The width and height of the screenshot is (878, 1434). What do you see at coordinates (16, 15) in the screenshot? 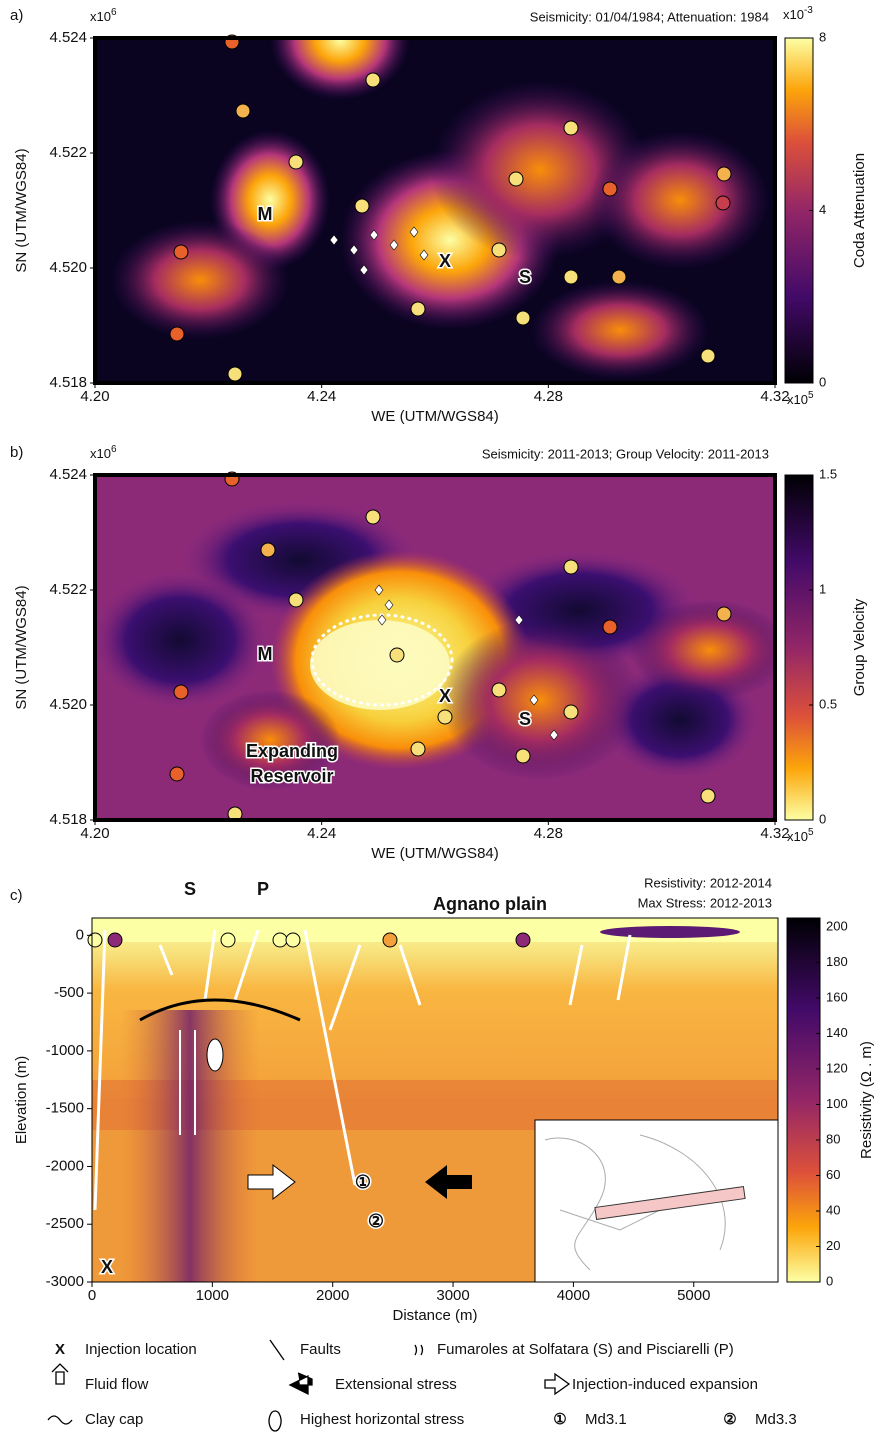
I see `panel-label: a)` at bounding box center [16, 15].